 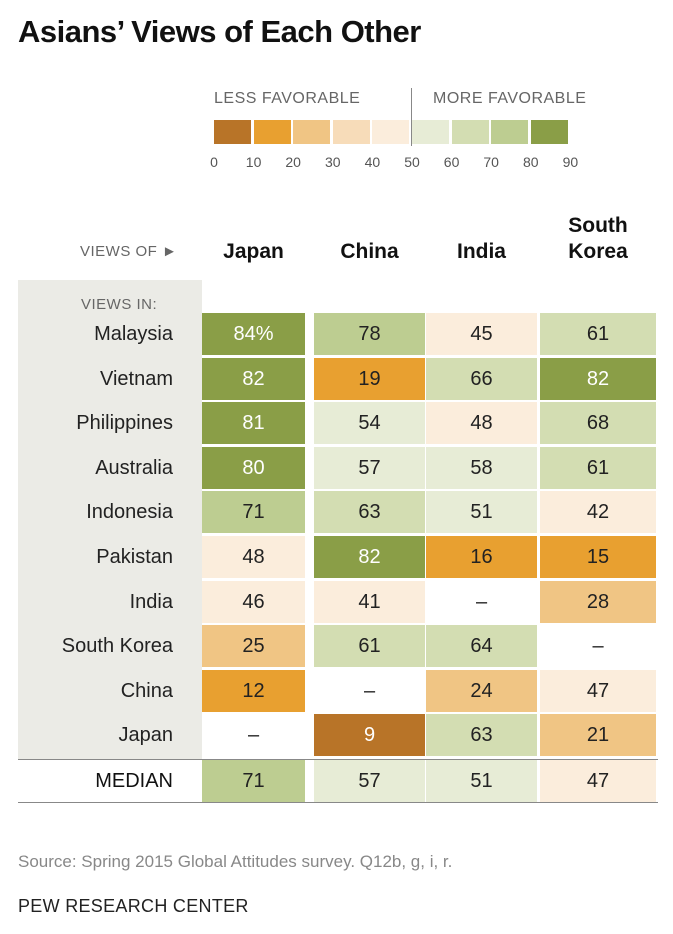 I want to click on table-cell: 41, so click(x=369, y=601).